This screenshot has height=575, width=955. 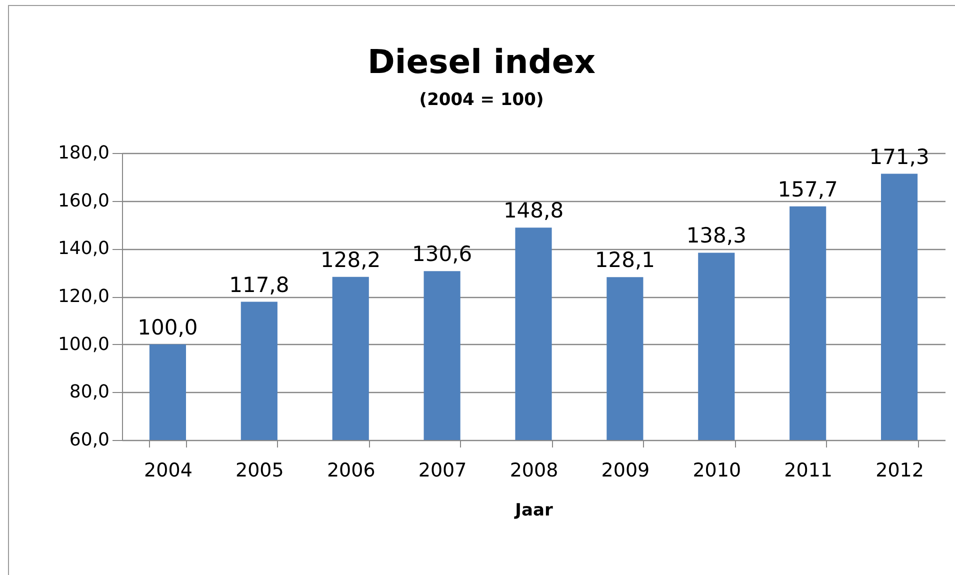 What do you see at coordinates (808, 471) in the screenshot?
I see `x-tick-label: 2011` at bounding box center [808, 471].